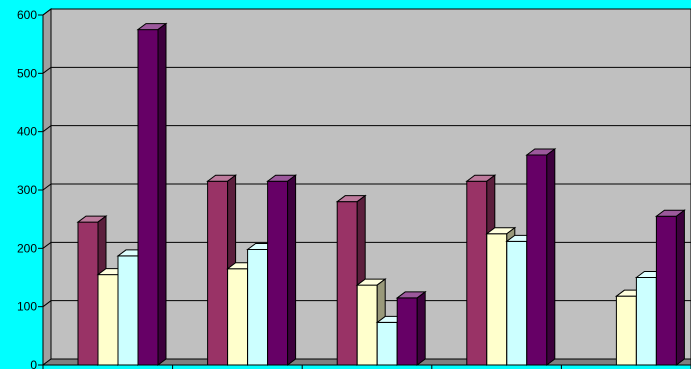  What do you see at coordinates (33, 363) in the screenshot?
I see `y-tick-label: 0` at bounding box center [33, 363].